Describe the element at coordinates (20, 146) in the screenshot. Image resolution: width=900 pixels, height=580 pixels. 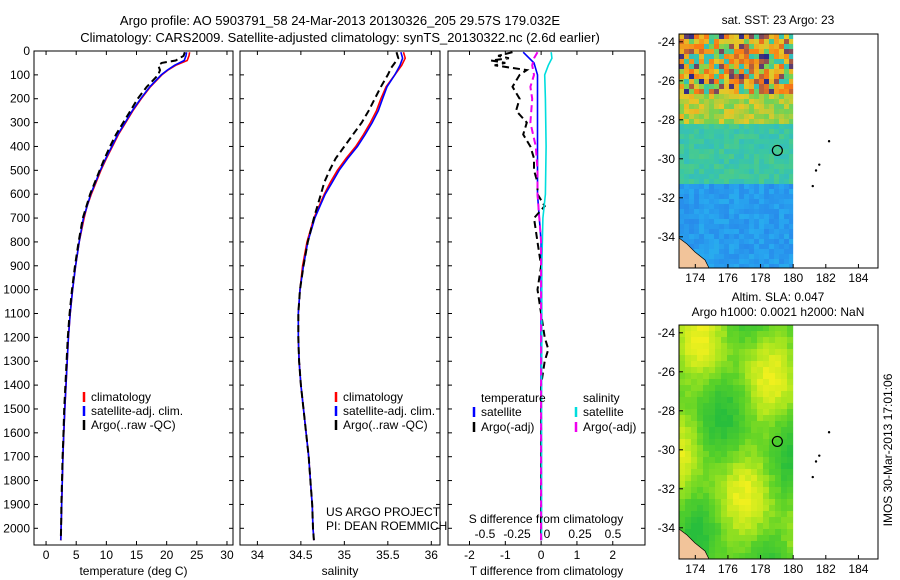
I see `y-tick-label: 400` at that location.